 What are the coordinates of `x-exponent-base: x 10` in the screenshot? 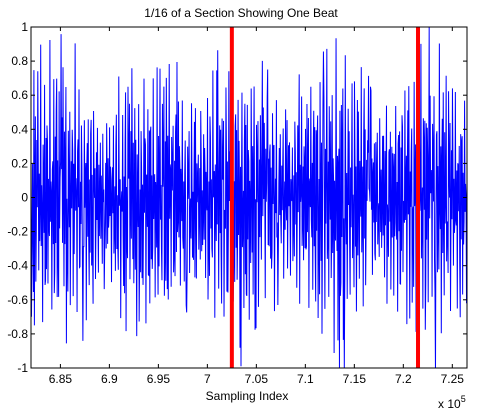 It's located at (449, 404).